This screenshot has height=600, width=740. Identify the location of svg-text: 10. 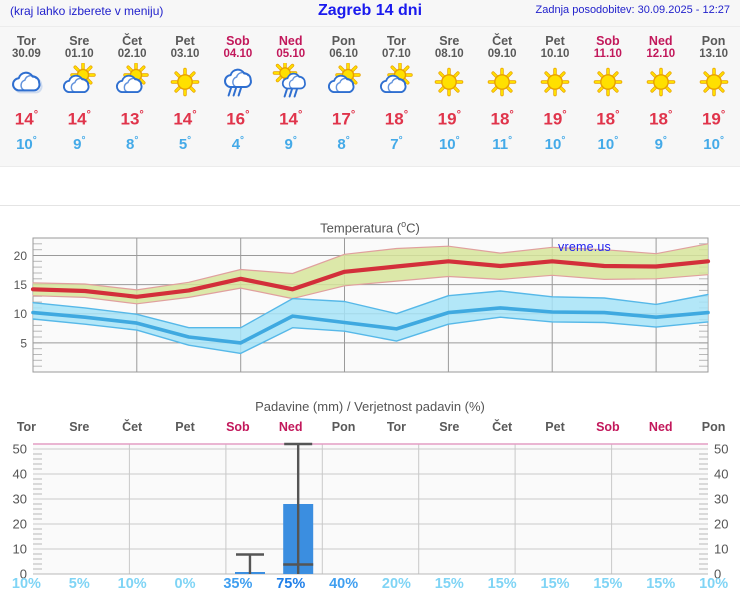
(21, 314).